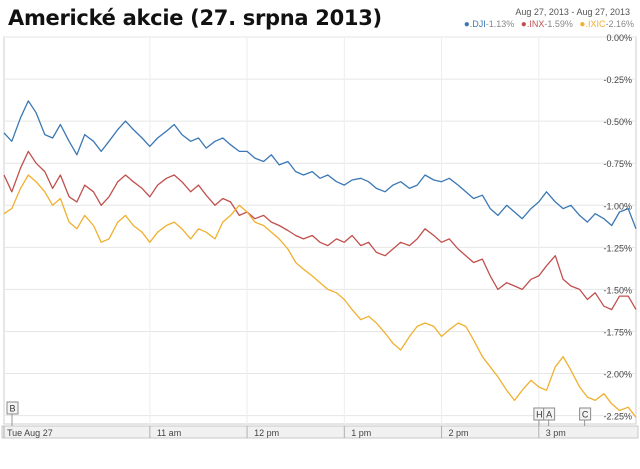  What do you see at coordinates (169, 433) in the screenshot?
I see `x-tick-label: 11 am` at bounding box center [169, 433].